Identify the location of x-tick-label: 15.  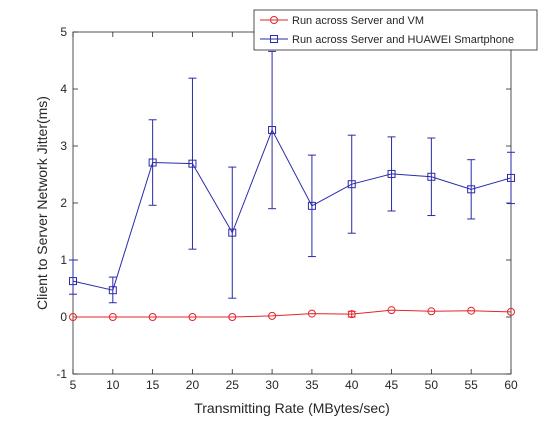
(153, 385).